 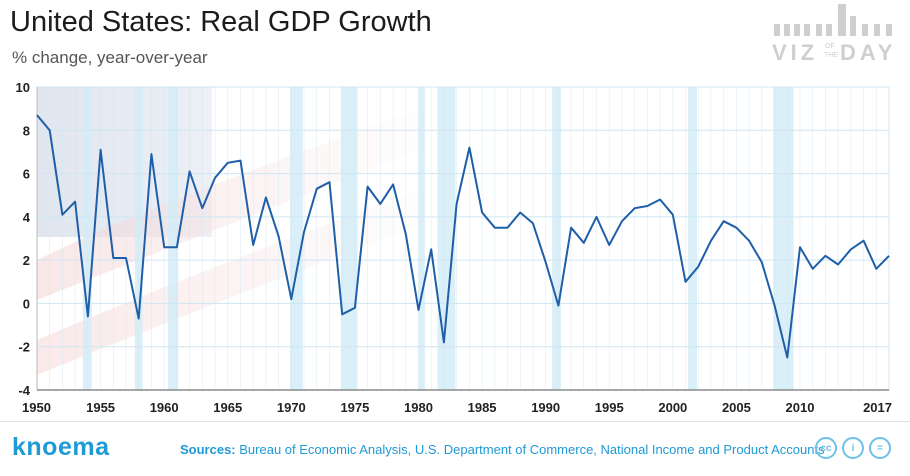 What do you see at coordinates (672, 407) in the screenshot?
I see `x-tick-label-10: 2000` at bounding box center [672, 407].